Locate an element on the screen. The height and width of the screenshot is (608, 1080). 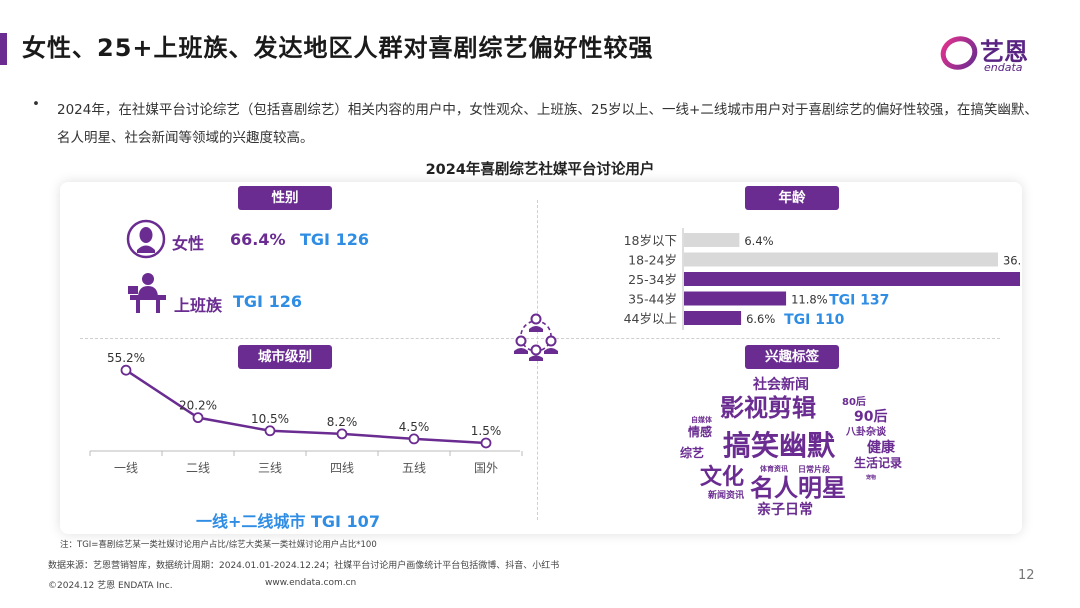
age-category-label: 44岁以上 is located at coordinates (650, 318).